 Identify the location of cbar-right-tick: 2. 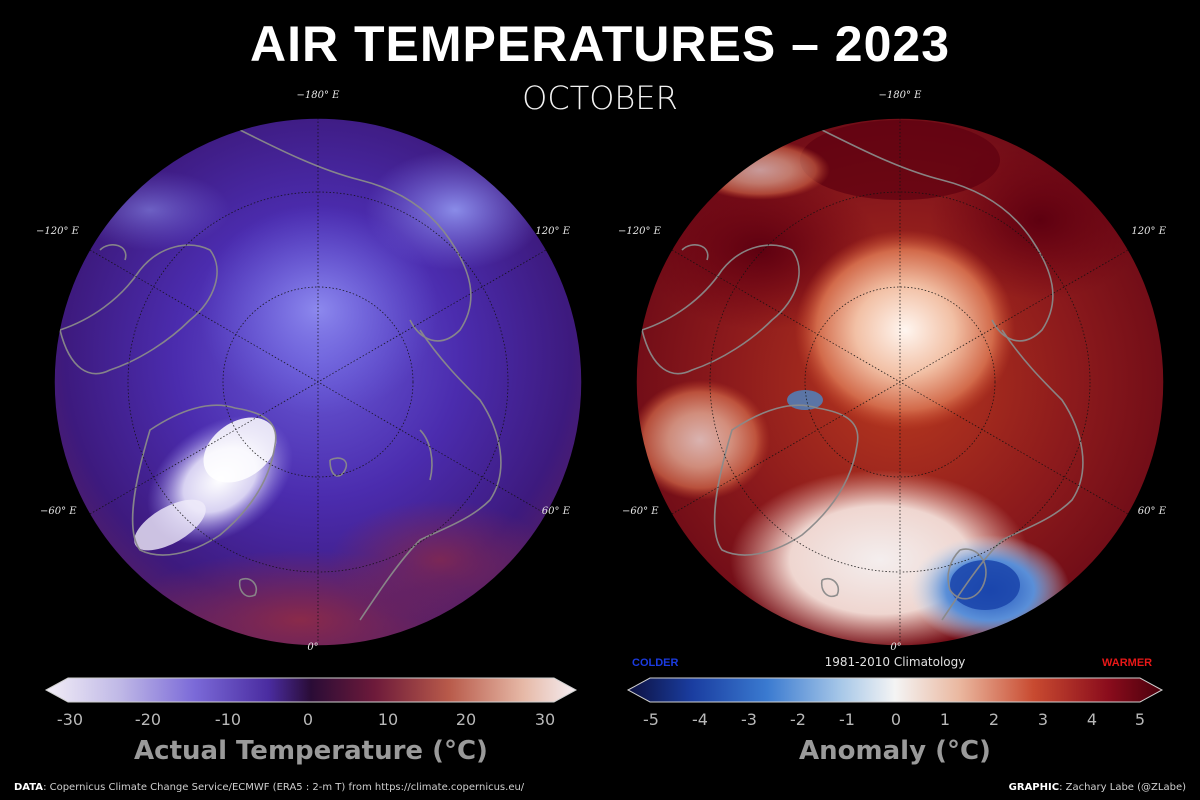
(994, 719).